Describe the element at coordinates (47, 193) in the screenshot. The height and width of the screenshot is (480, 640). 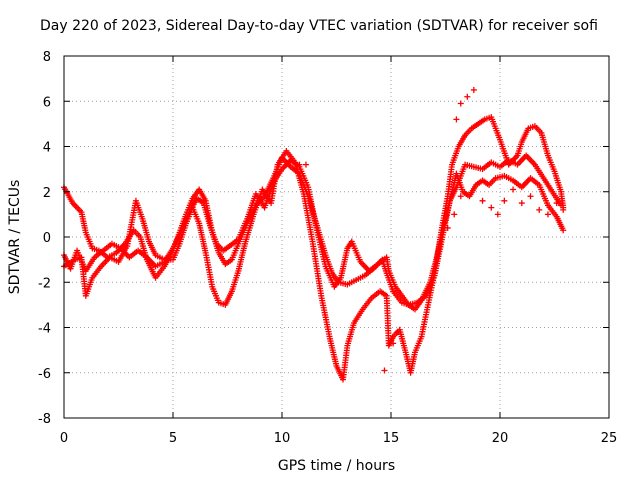
I see `y-tick-label: 2` at that location.